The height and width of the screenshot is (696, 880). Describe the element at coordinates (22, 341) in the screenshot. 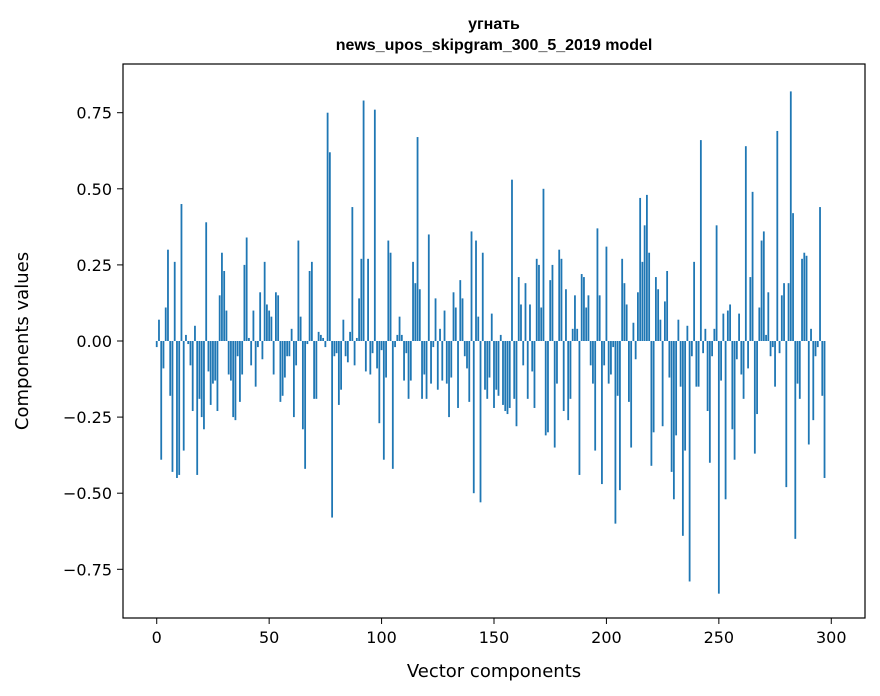

I see `y-axis-label: Components values` at that location.